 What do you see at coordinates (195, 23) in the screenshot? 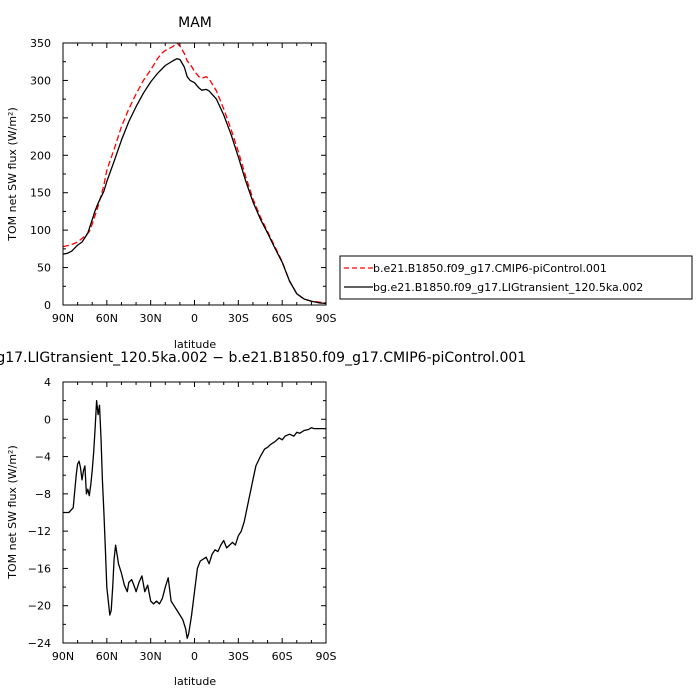
I see `top-panel-title: MAM` at bounding box center [195, 23].